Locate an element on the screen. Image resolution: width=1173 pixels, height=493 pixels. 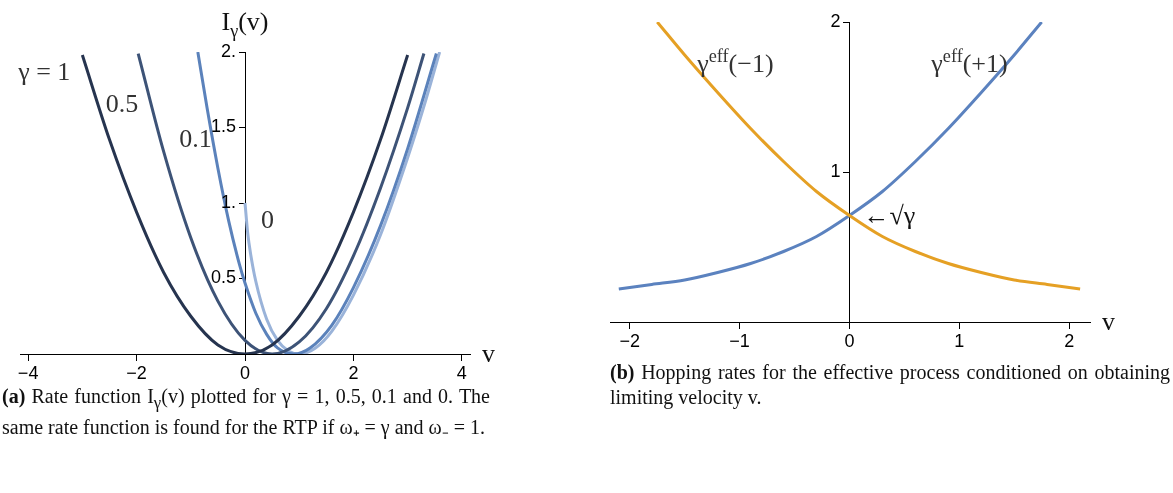
y-tick-label: 2. is located at coordinates (228, 50).